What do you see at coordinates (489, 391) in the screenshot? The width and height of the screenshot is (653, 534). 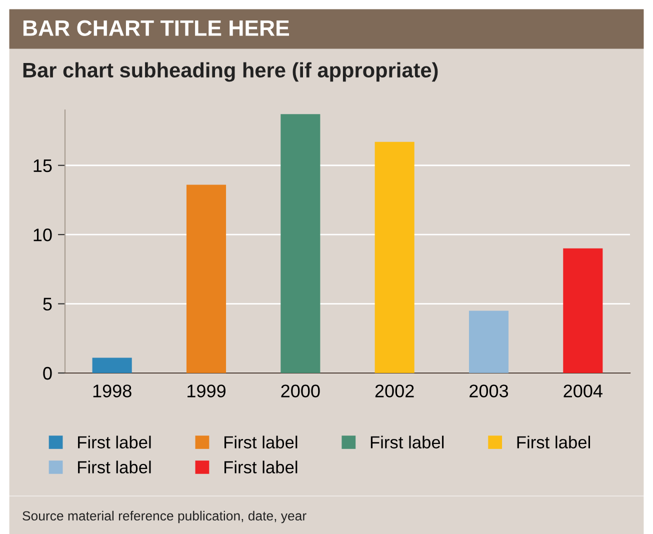 I see `x-tick-label: 2003` at bounding box center [489, 391].